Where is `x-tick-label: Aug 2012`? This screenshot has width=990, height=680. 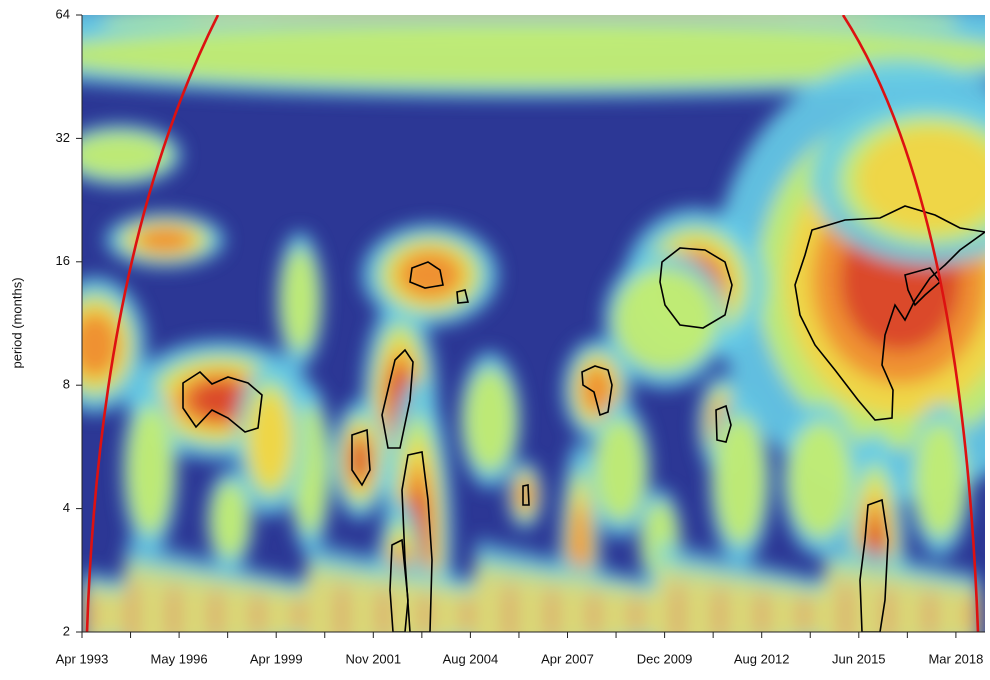
x-tick-label: Aug 2012 is located at coordinates (762, 658).